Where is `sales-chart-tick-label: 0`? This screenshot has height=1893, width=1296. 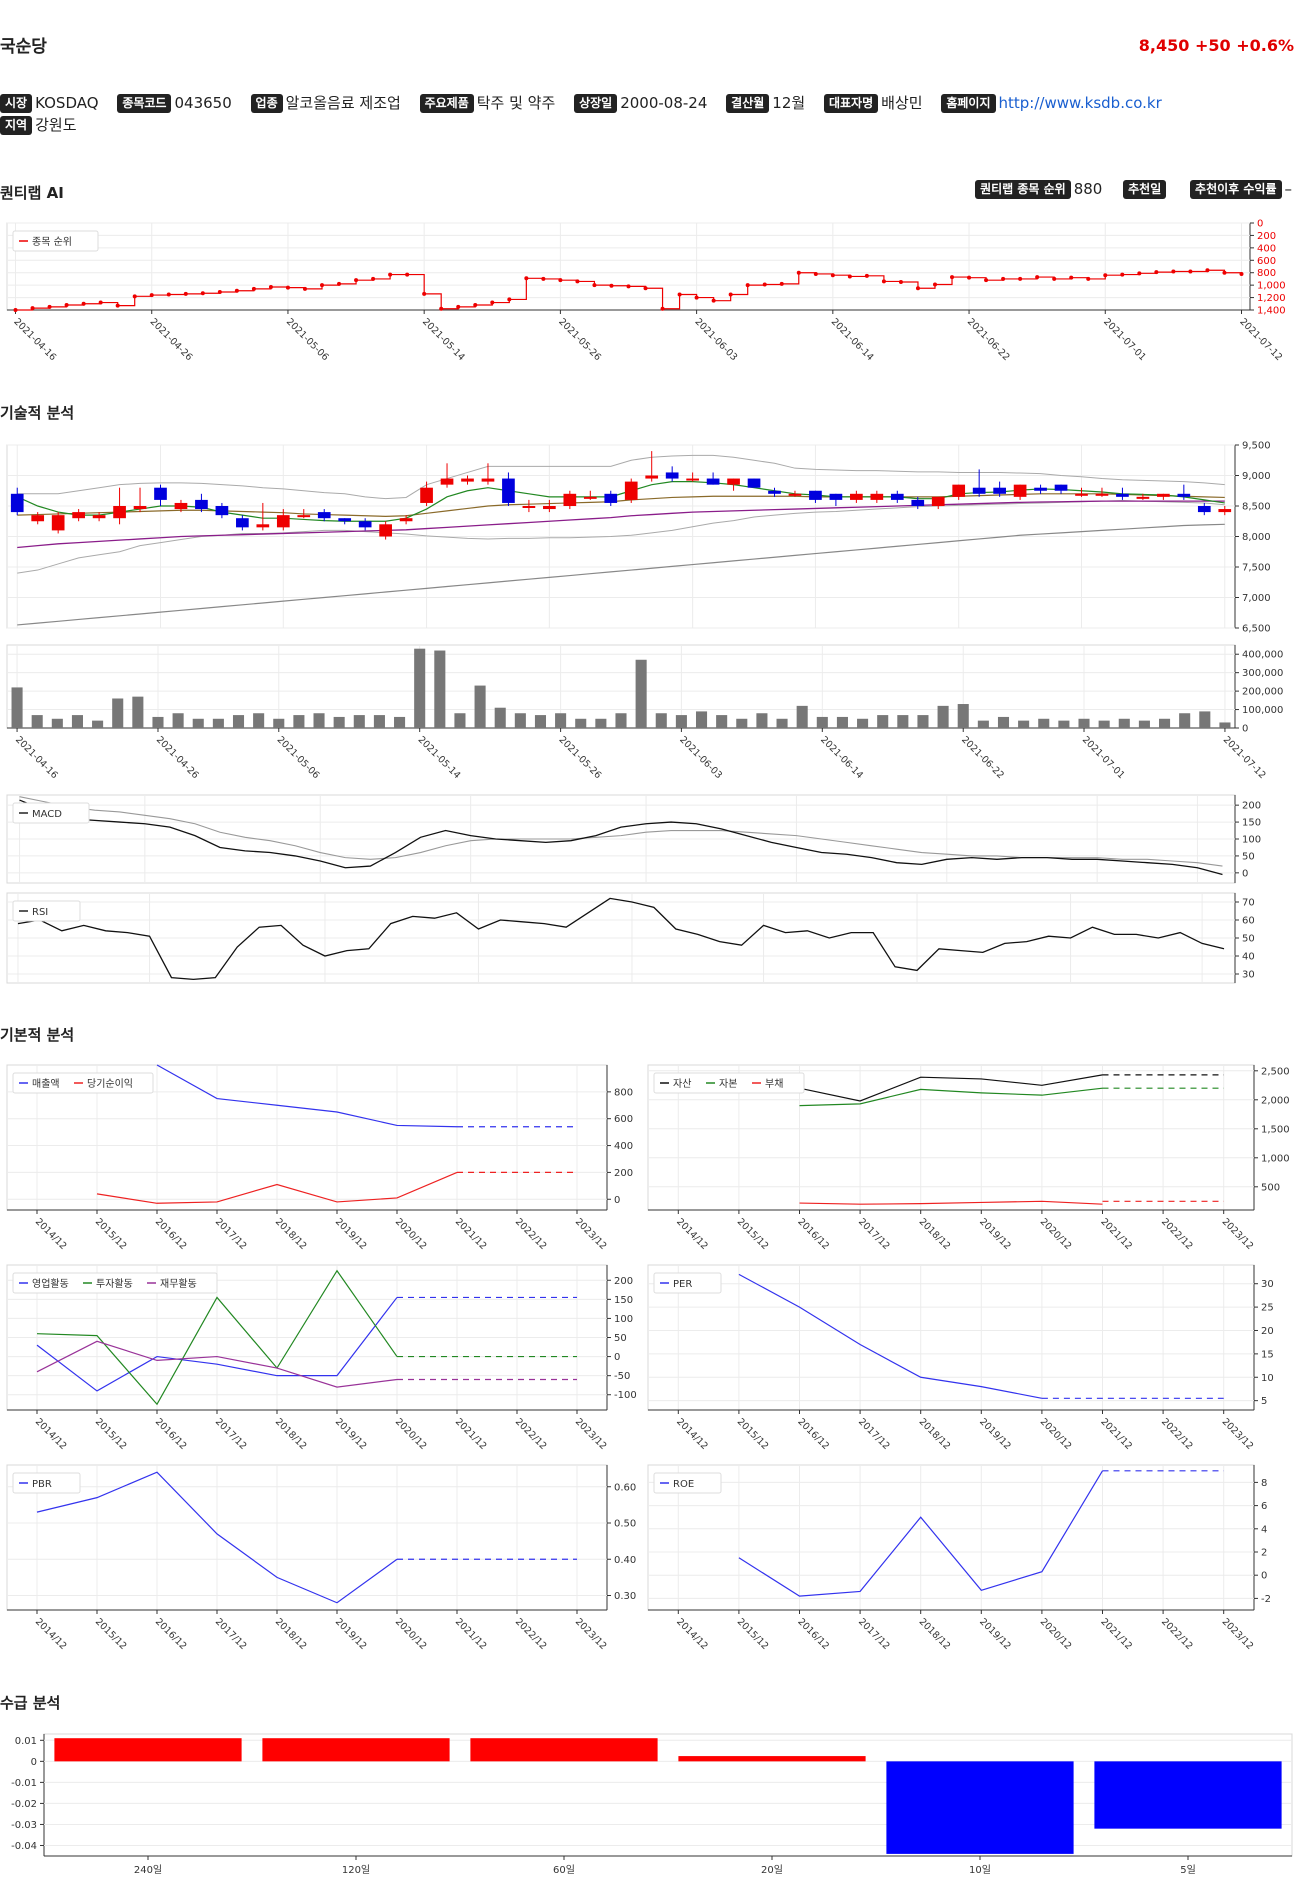
sales-chart-tick-label: 0 is located at coordinates (617, 1200).